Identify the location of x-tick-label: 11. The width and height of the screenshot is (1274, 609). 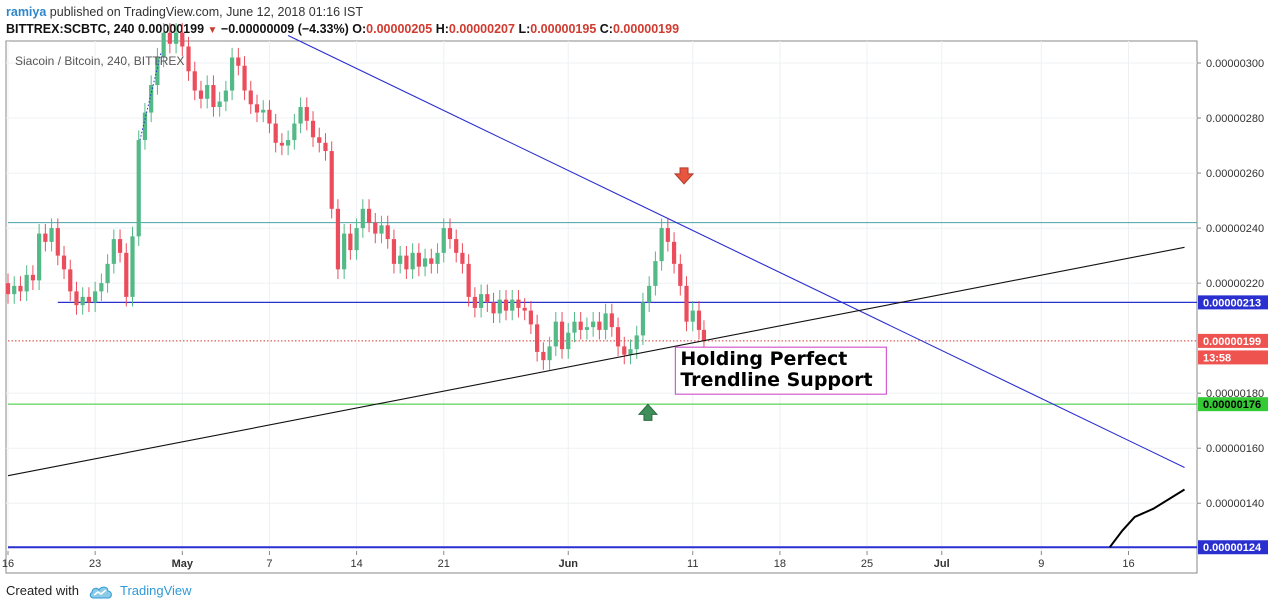
(692, 564).